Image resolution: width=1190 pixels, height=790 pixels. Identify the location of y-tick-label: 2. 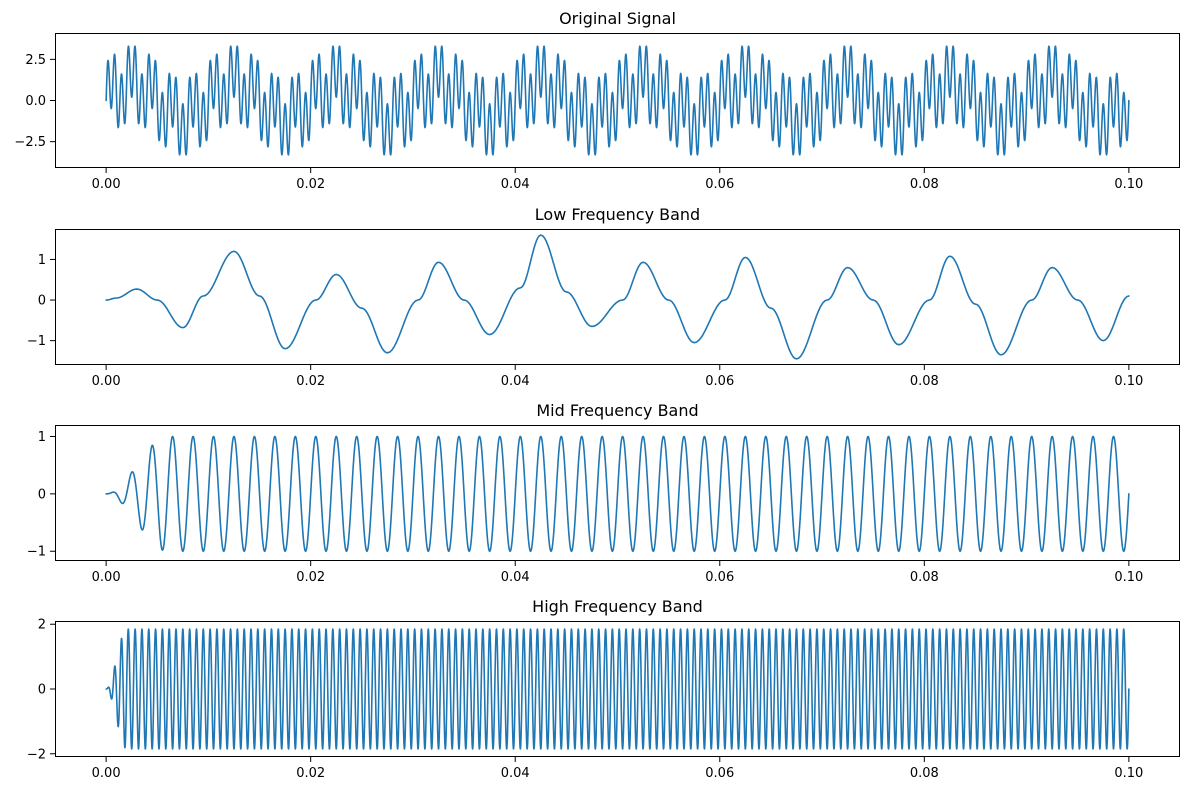
(42, 625).